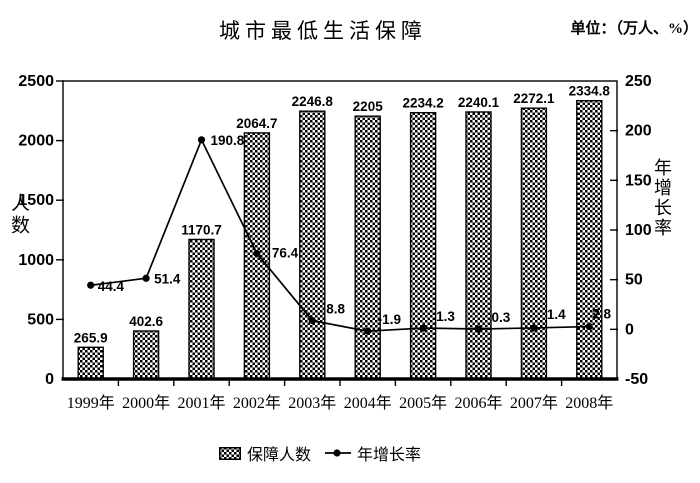  Describe the element at coordinates (423, 403) in the screenshot. I see `x-axis-label: 2005年` at that location.